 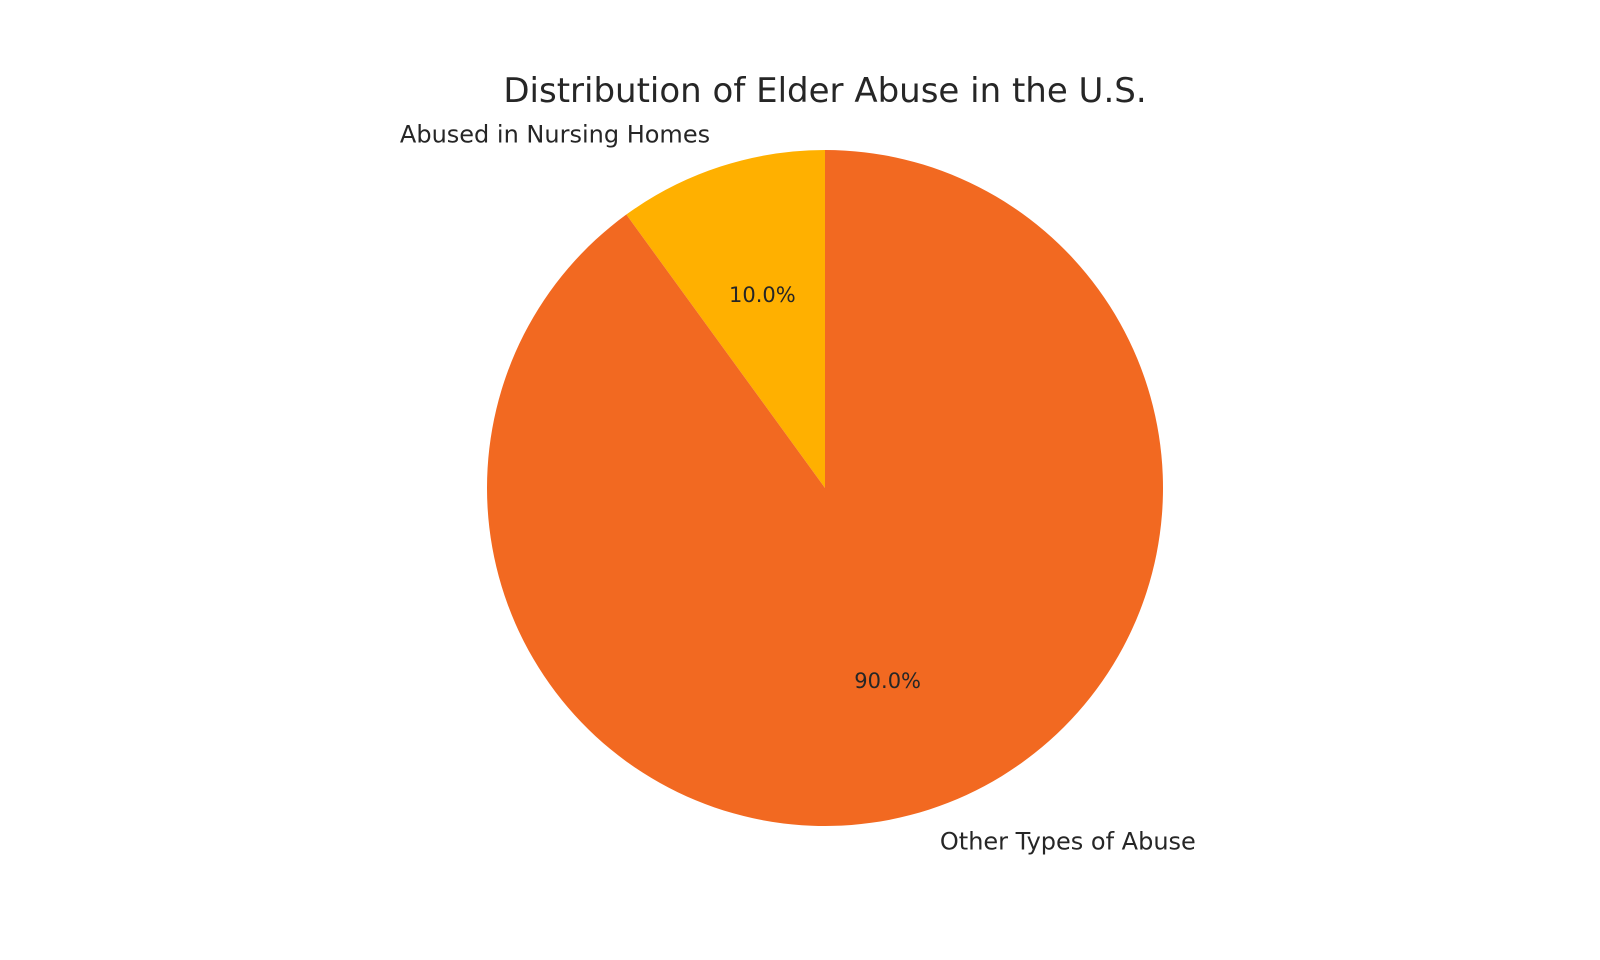 What do you see at coordinates (762, 295) in the screenshot?
I see `pie-pct-label-0: 10.0%` at bounding box center [762, 295].